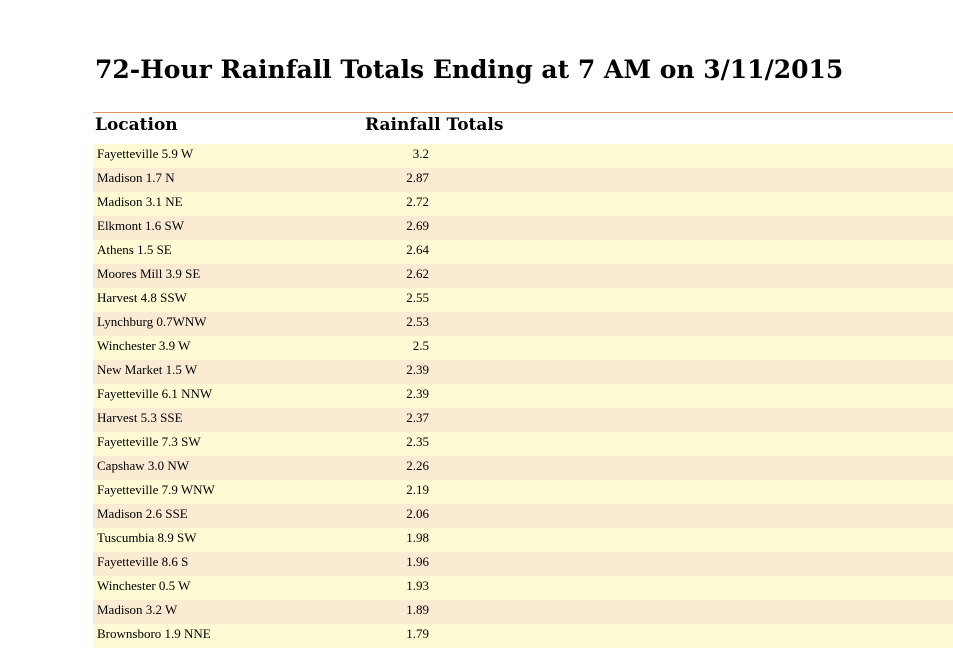 Image resolution: width=953 pixels, height=648 pixels. What do you see at coordinates (434, 125) in the screenshot?
I see `column-header-rainfall-totals: Rainfall Totals` at bounding box center [434, 125].